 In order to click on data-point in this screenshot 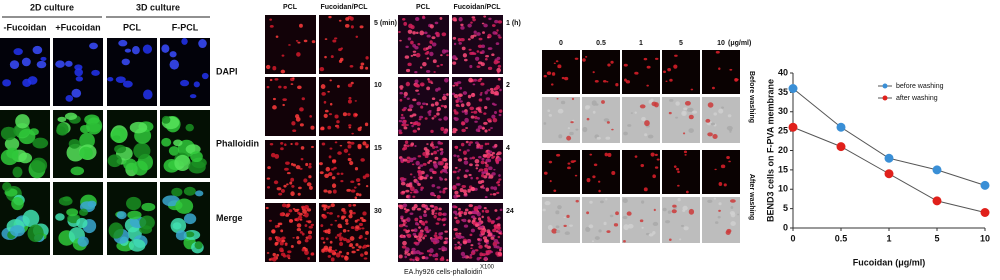, I will do `click(985, 212)`.